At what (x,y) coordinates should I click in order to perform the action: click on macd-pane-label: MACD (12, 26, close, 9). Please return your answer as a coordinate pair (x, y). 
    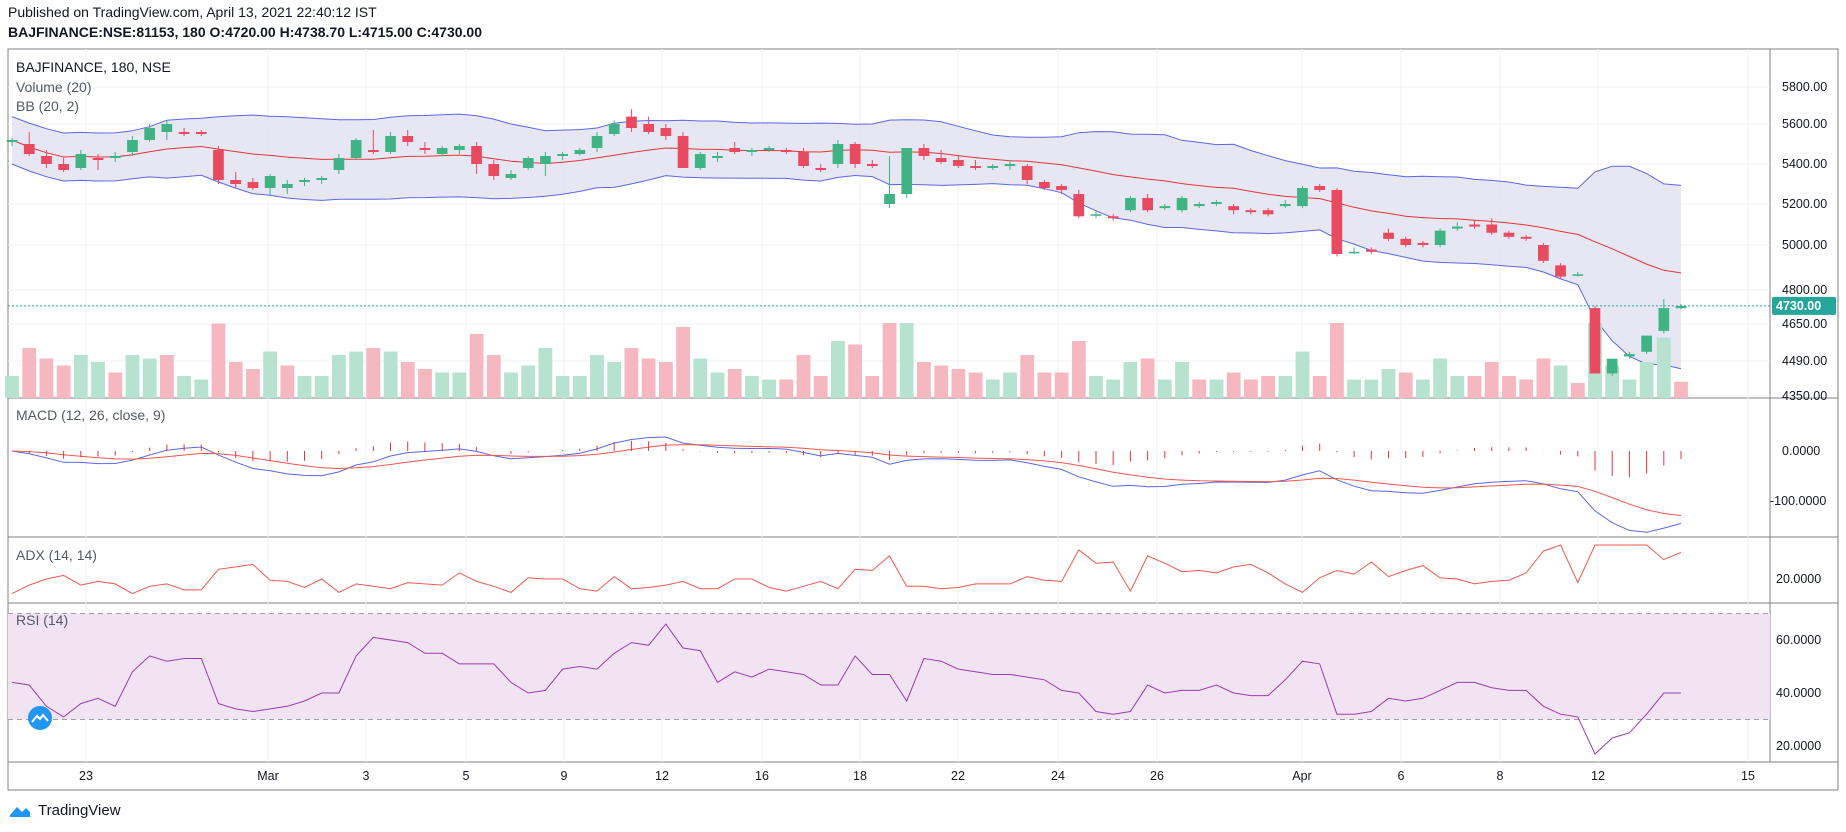
    Looking at the image, I should click on (90, 415).